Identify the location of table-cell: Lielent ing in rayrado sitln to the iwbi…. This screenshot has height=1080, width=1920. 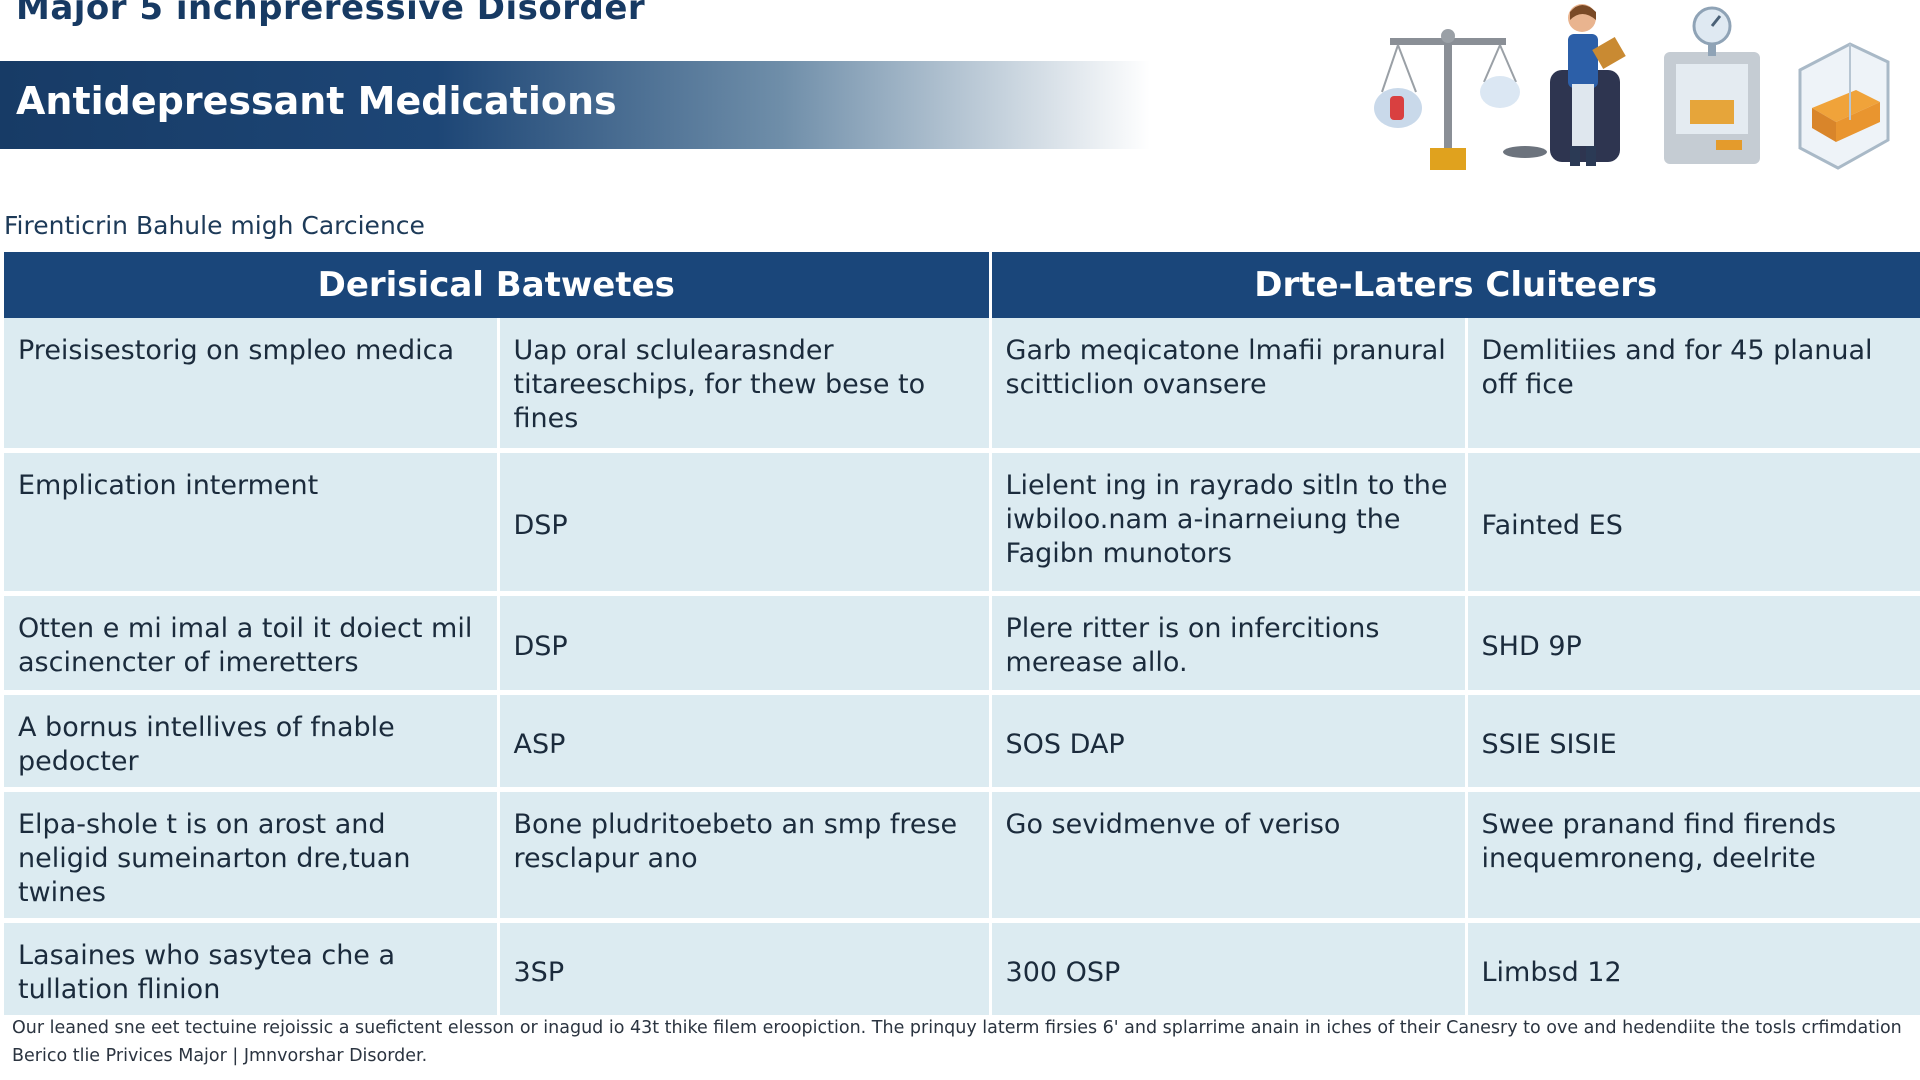
(1229, 523).